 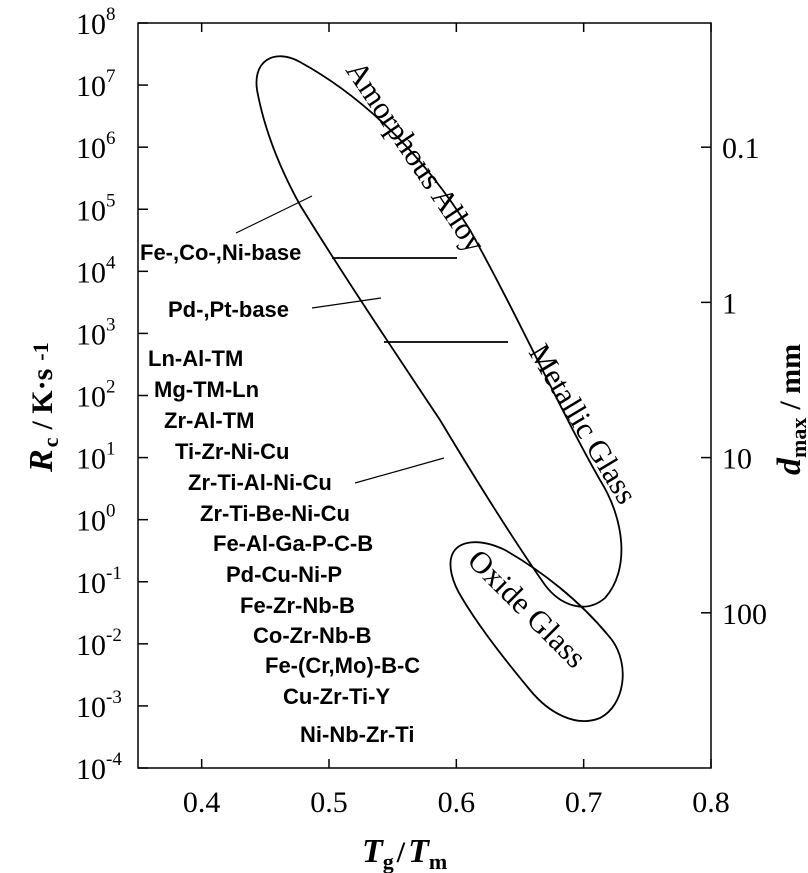 What do you see at coordinates (96, 22) in the screenshot?
I see `y-tick-label: 10⁸` at bounding box center [96, 22].